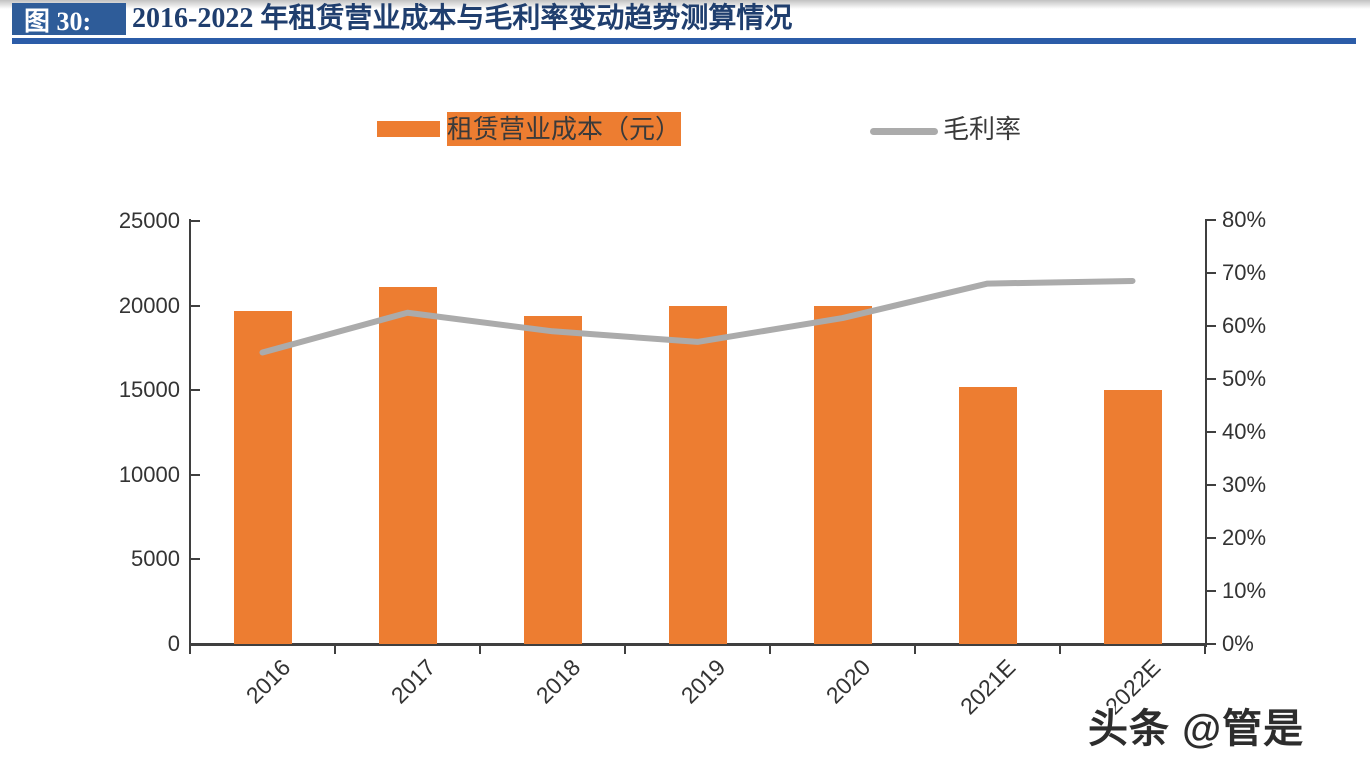  Describe the element at coordinates (987, 515) in the screenshot. I see `bar-2021E` at that location.